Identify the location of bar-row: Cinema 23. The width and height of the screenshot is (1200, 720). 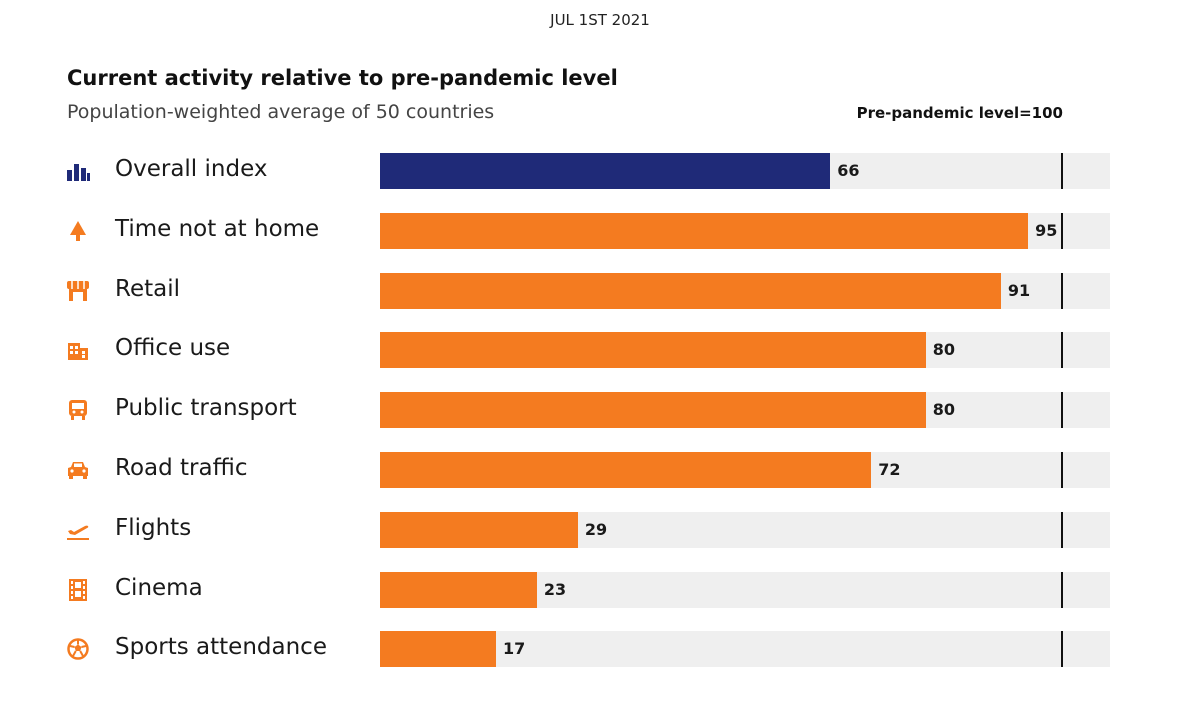
(600, 589).